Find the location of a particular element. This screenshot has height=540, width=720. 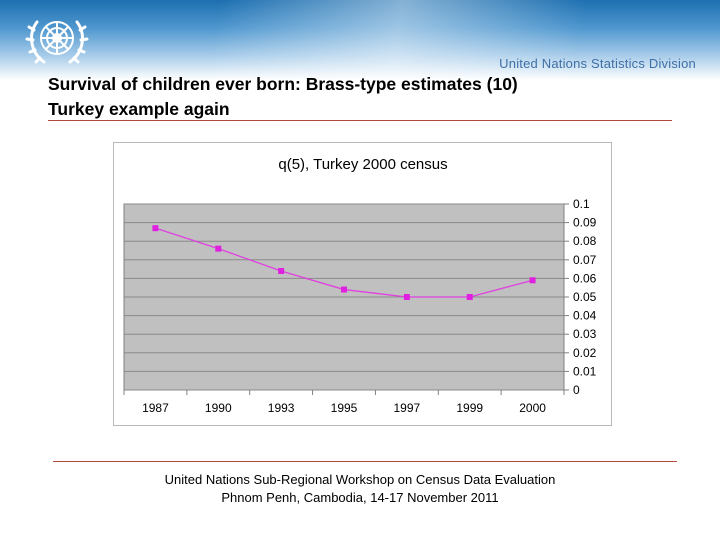

footer-divider is located at coordinates (365, 461).